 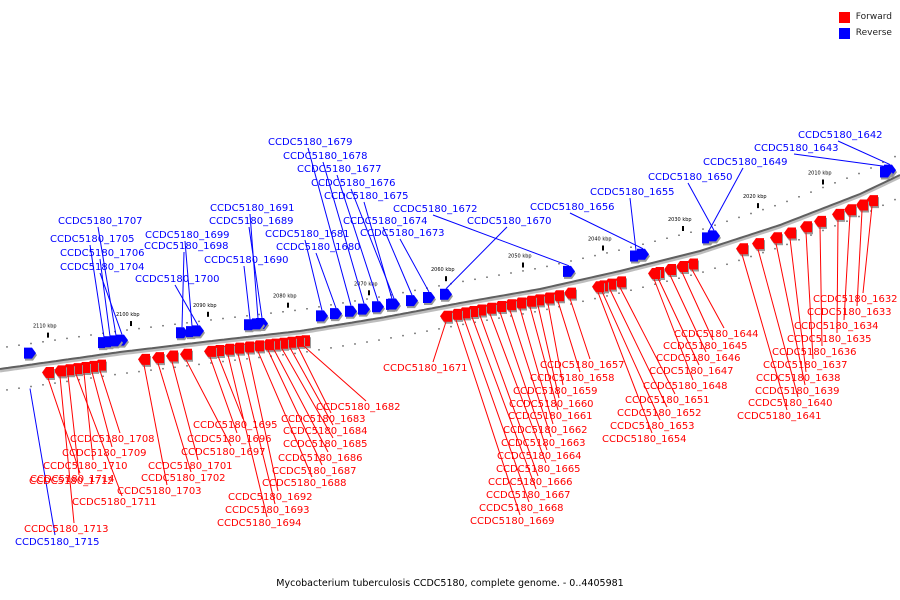 I want to click on forward-gene-label: CCDC5180_1684, so click(x=325, y=431).